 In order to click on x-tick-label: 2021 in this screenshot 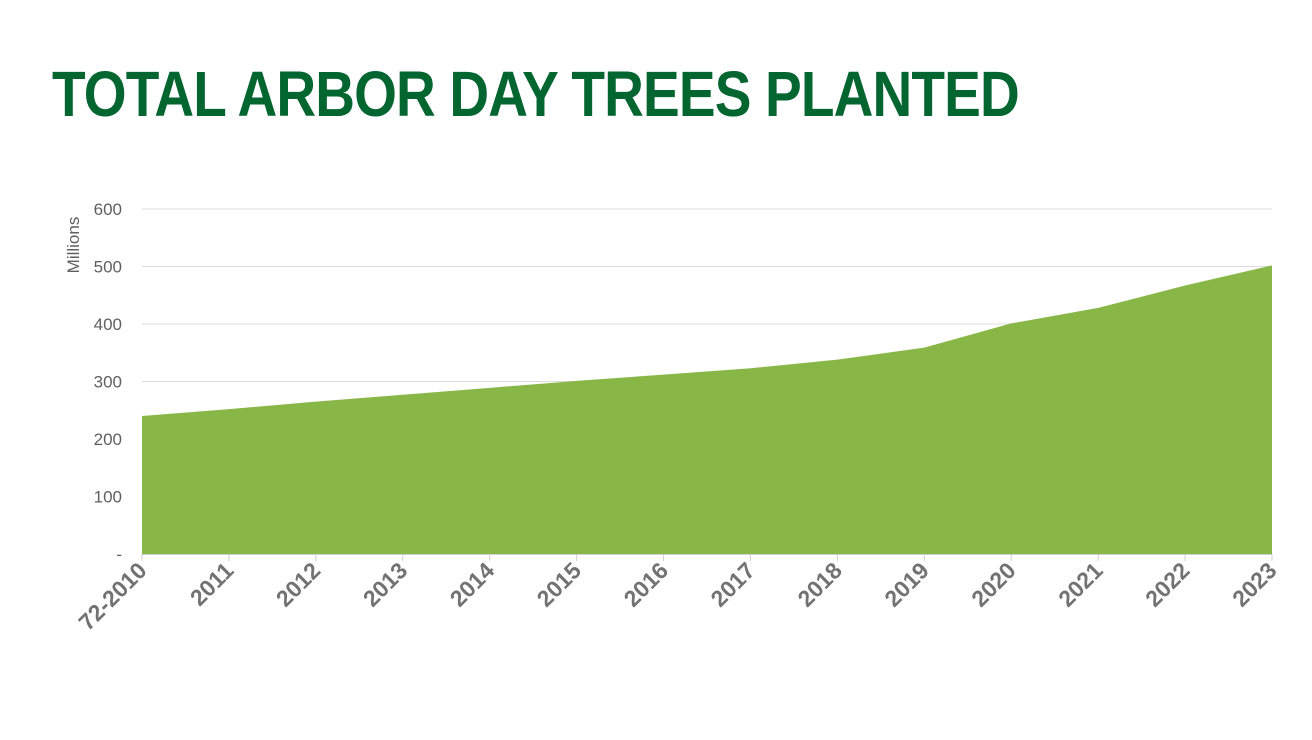, I will do `click(1080, 584)`.